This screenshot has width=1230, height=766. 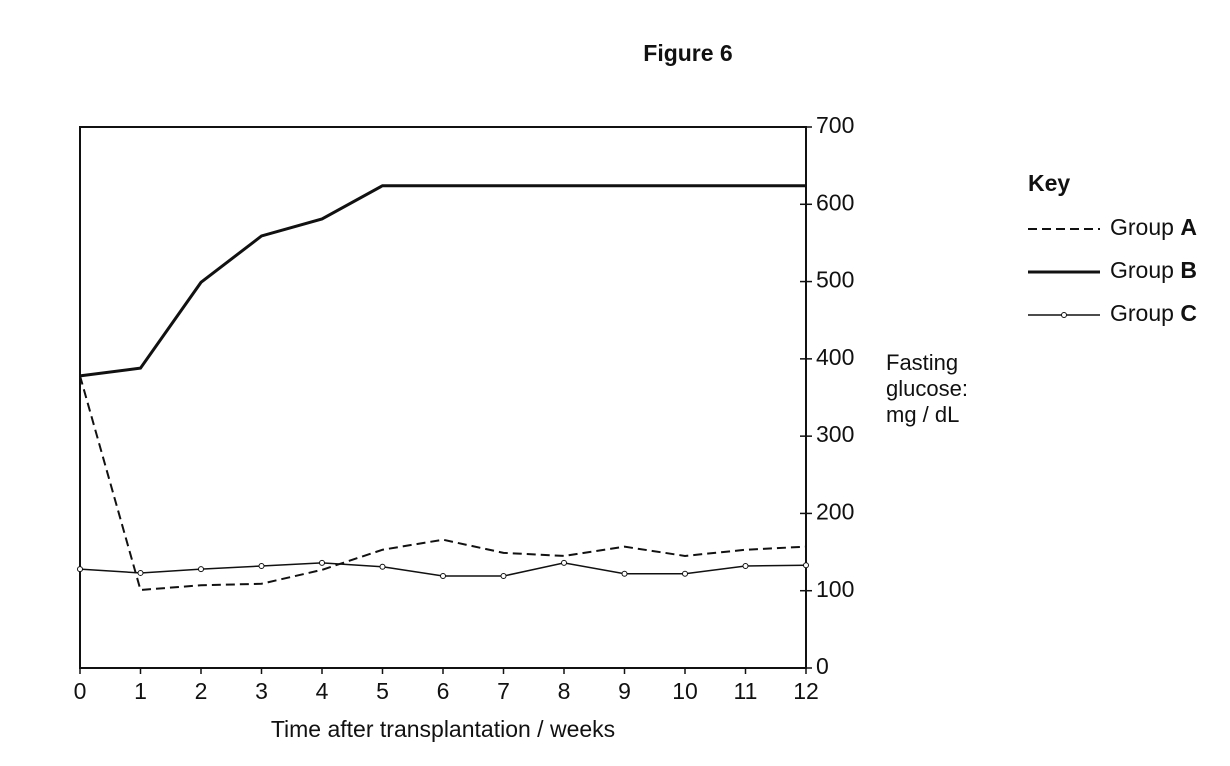 I want to click on x-tick-label: 12, so click(x=806, y=691).